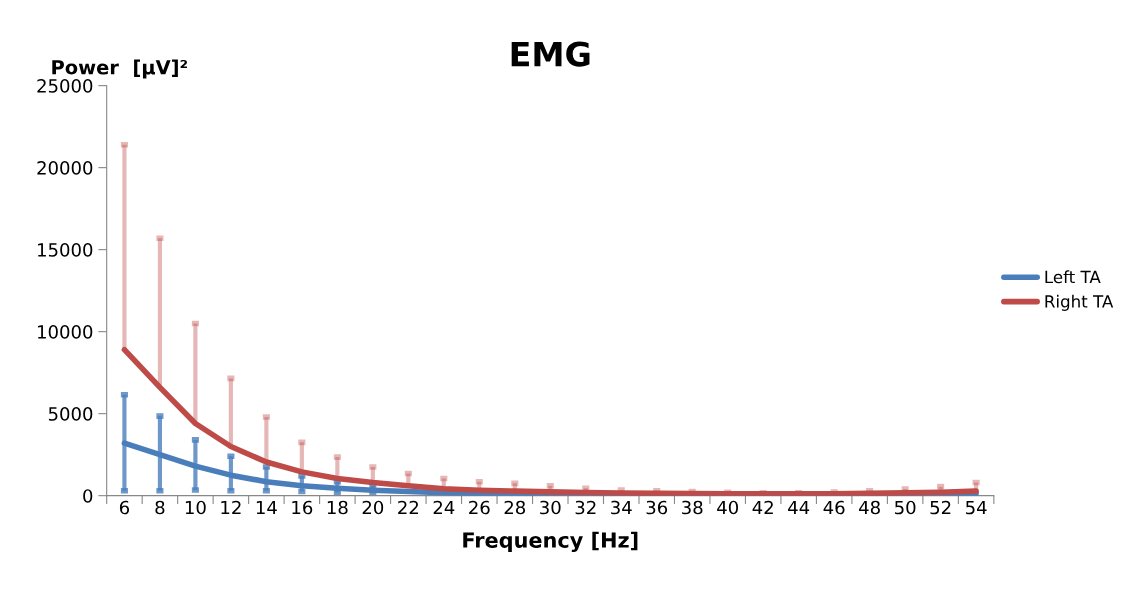 The height and width of the screenshot is (603, 1123). Describe the element at coordinates (302, 507) in the screenshot. I see `x-tick-label: 16` at that location.